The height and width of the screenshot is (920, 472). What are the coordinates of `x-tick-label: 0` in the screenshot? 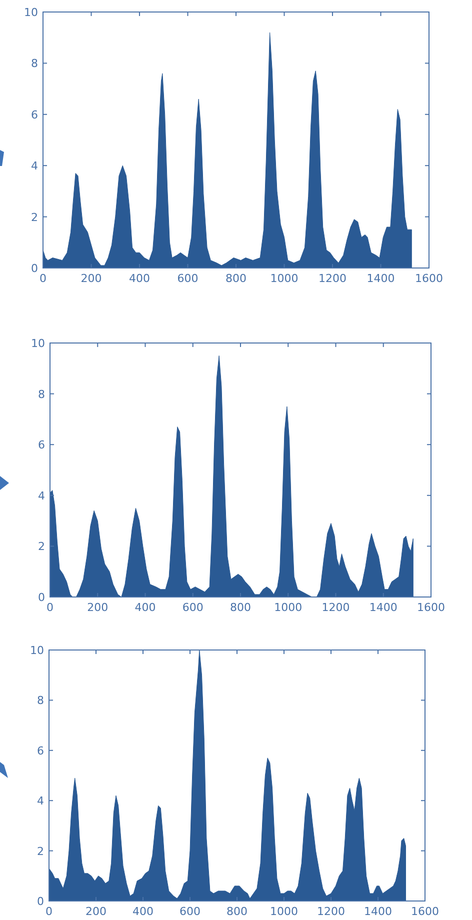 It's located at (50, 607).